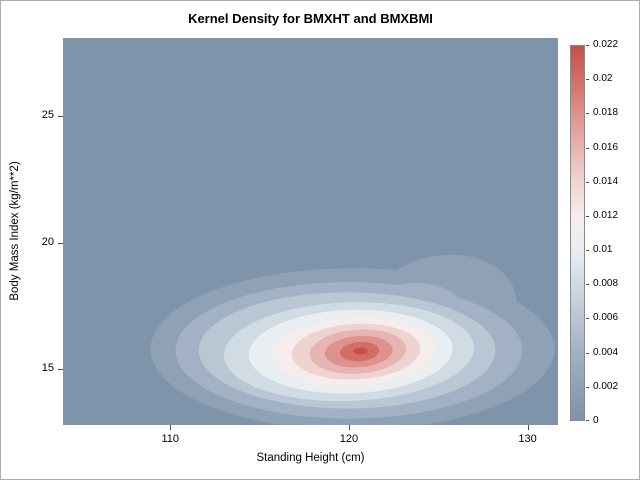 This screenshot has height=480, width=640. What do you see at coordinates (47, 368) in the screenshot?
I see `y-tick-label: 15` at bounding box center [47, 368].